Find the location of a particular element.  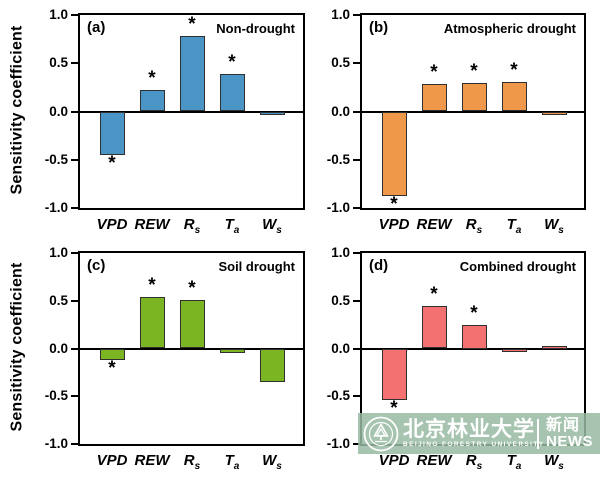

news-label-chinese: 新闻 is located at coordinates (563, 425).